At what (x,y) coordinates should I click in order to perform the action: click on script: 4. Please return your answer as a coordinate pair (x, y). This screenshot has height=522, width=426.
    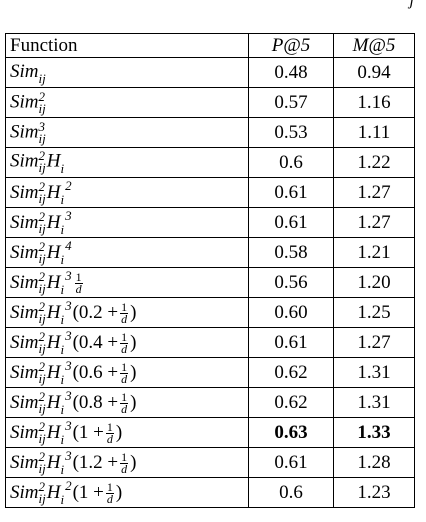
    Looking at the image, I should click on (68, 245).